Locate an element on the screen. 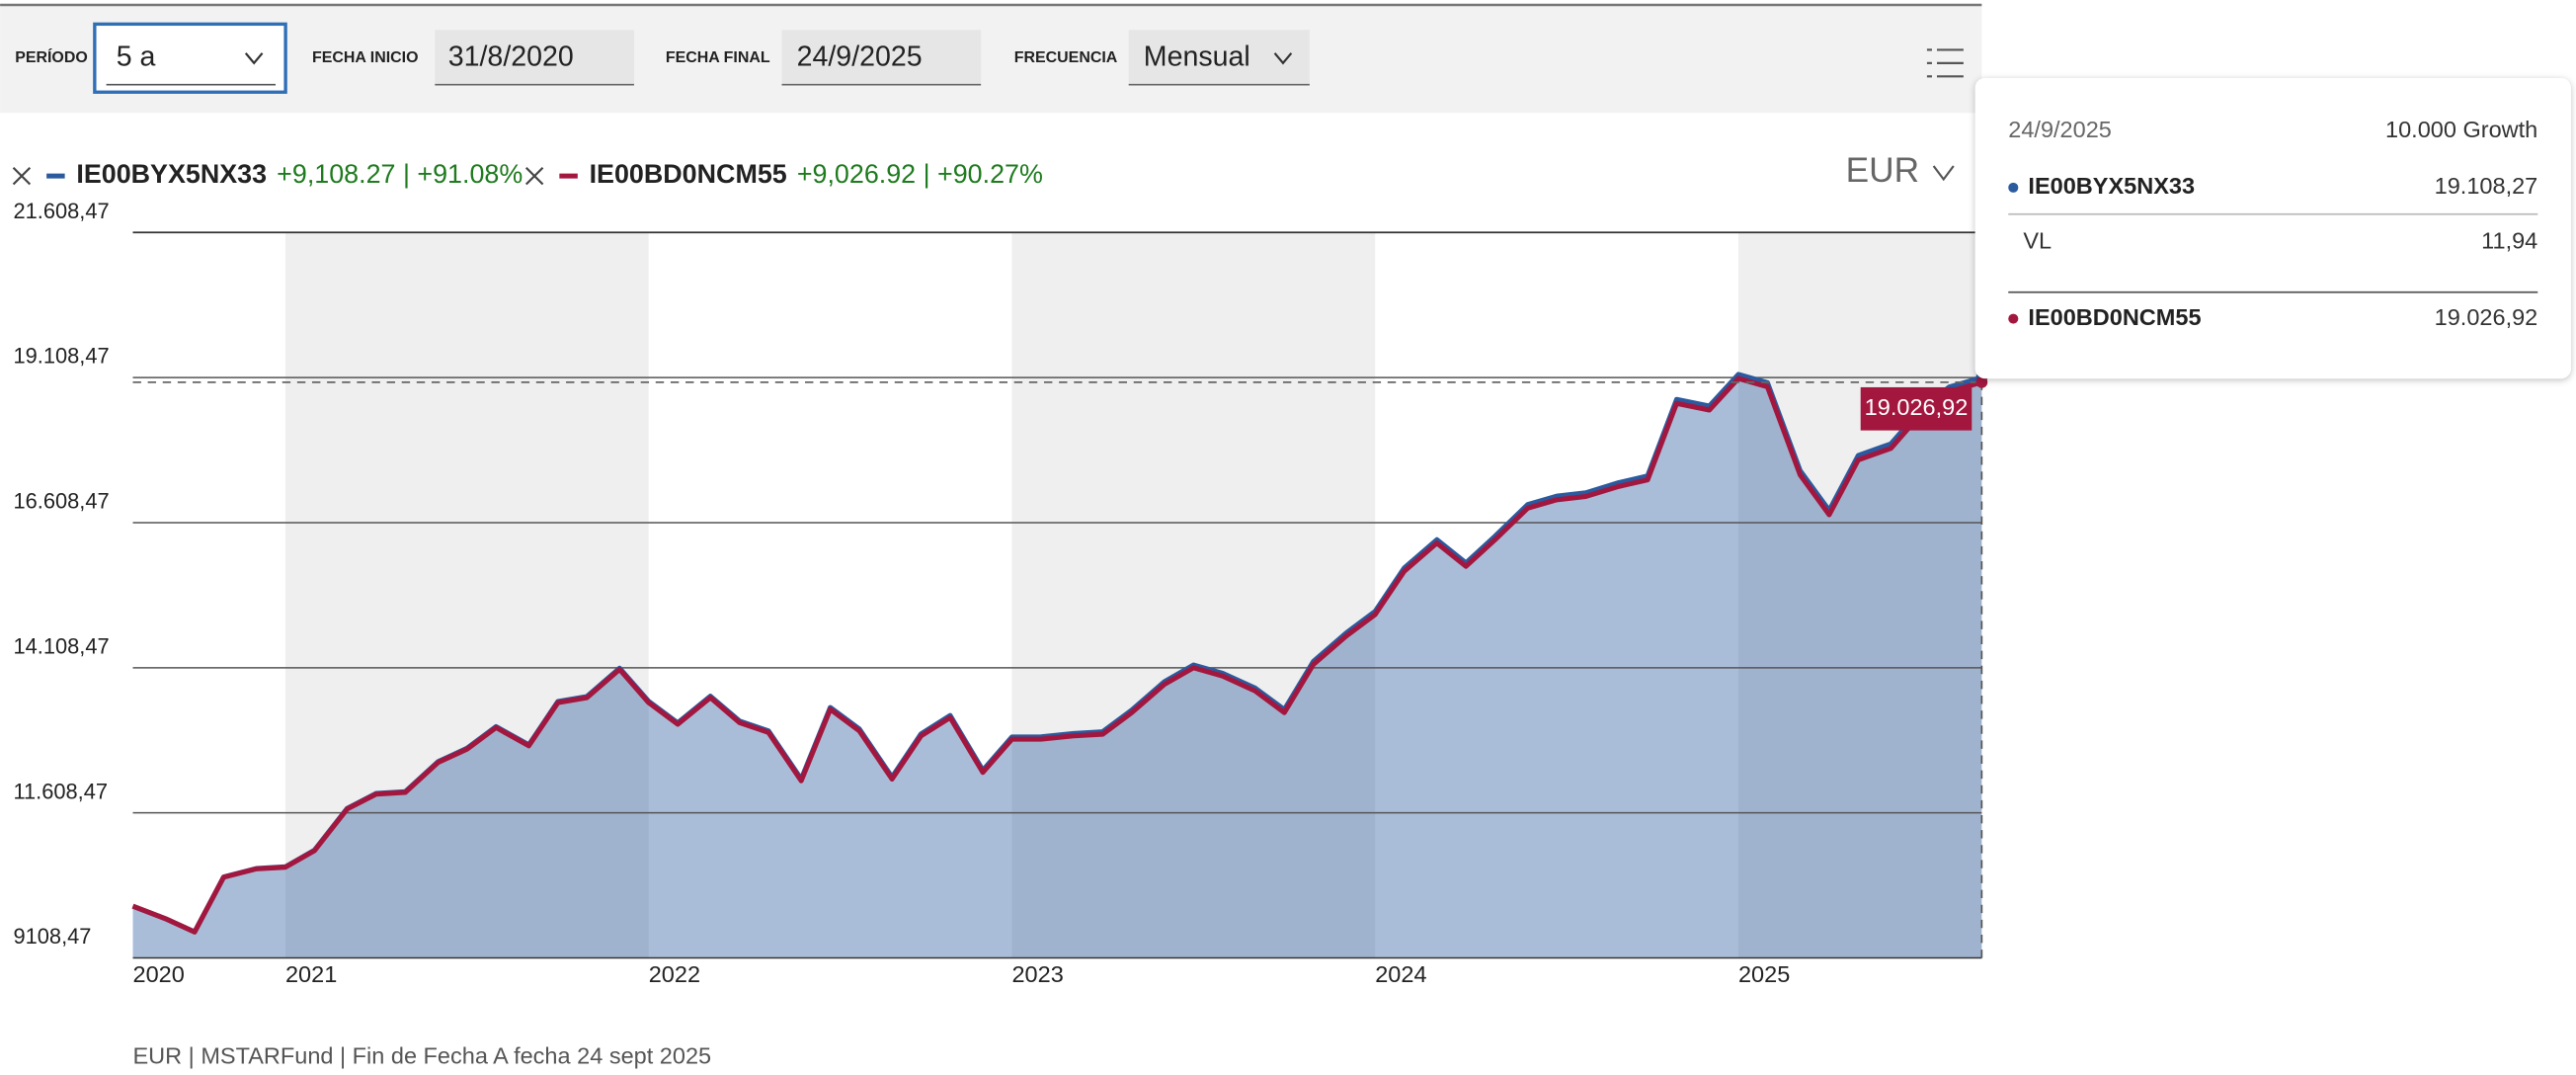 Image resolution: width=2576 pixels, height=1075 pixels. marker-label-bg is located at coordinates (1916, 408).